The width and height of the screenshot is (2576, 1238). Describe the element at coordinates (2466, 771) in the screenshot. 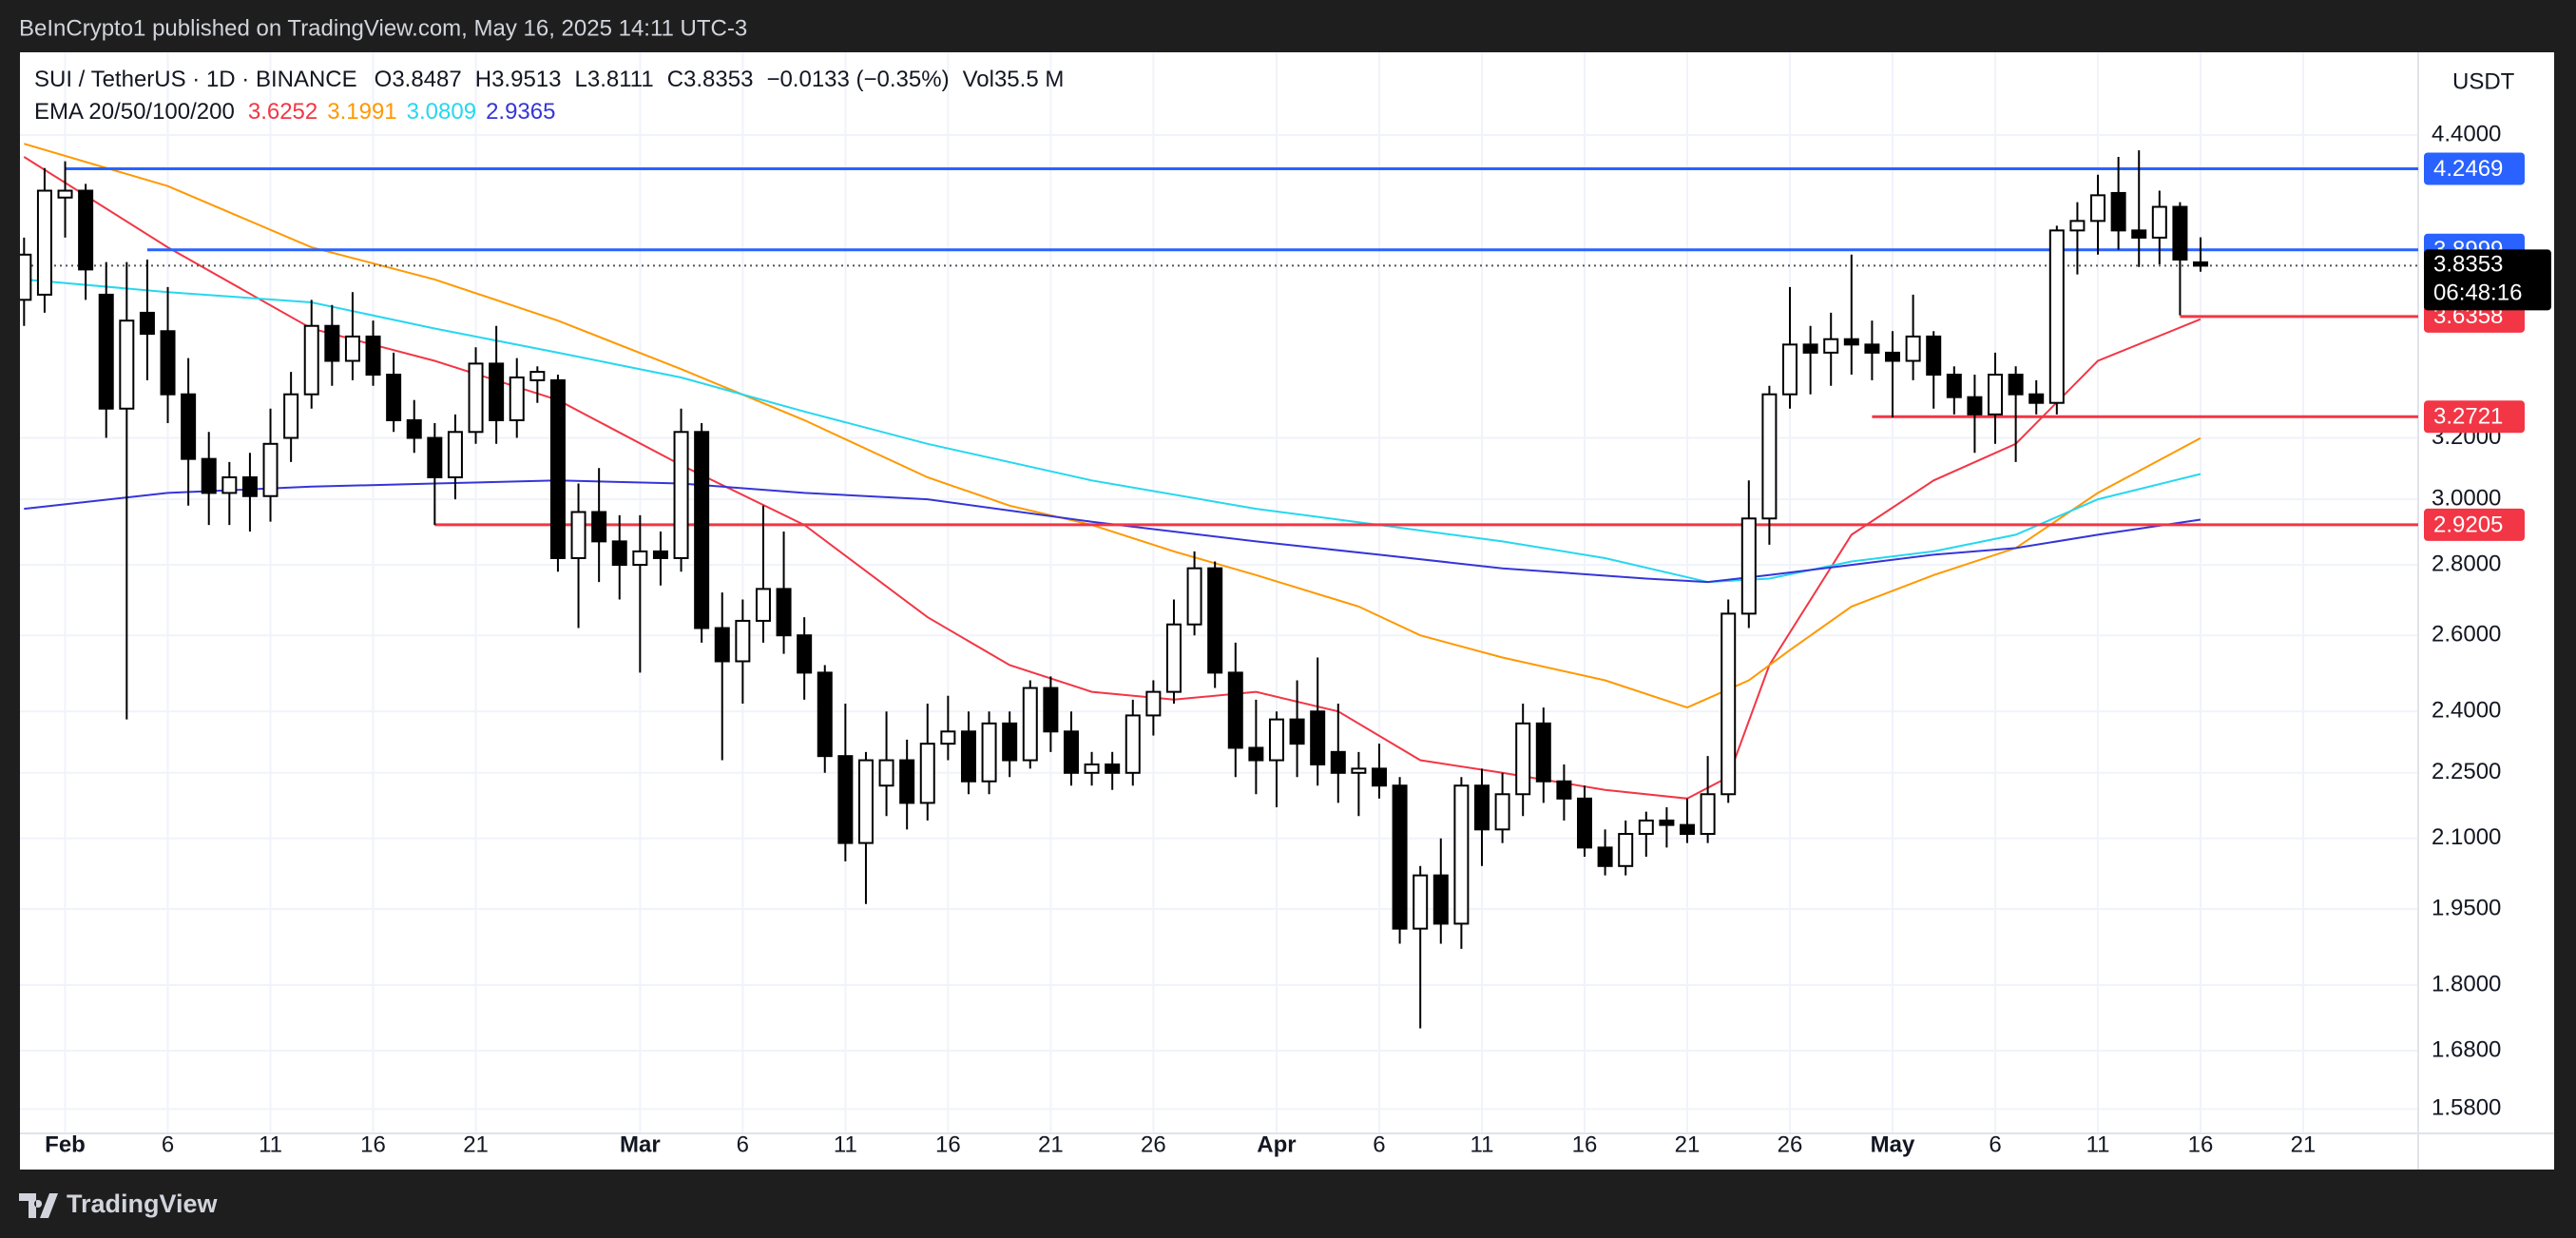

I see `y-tick-label: 2.2500` at that location.